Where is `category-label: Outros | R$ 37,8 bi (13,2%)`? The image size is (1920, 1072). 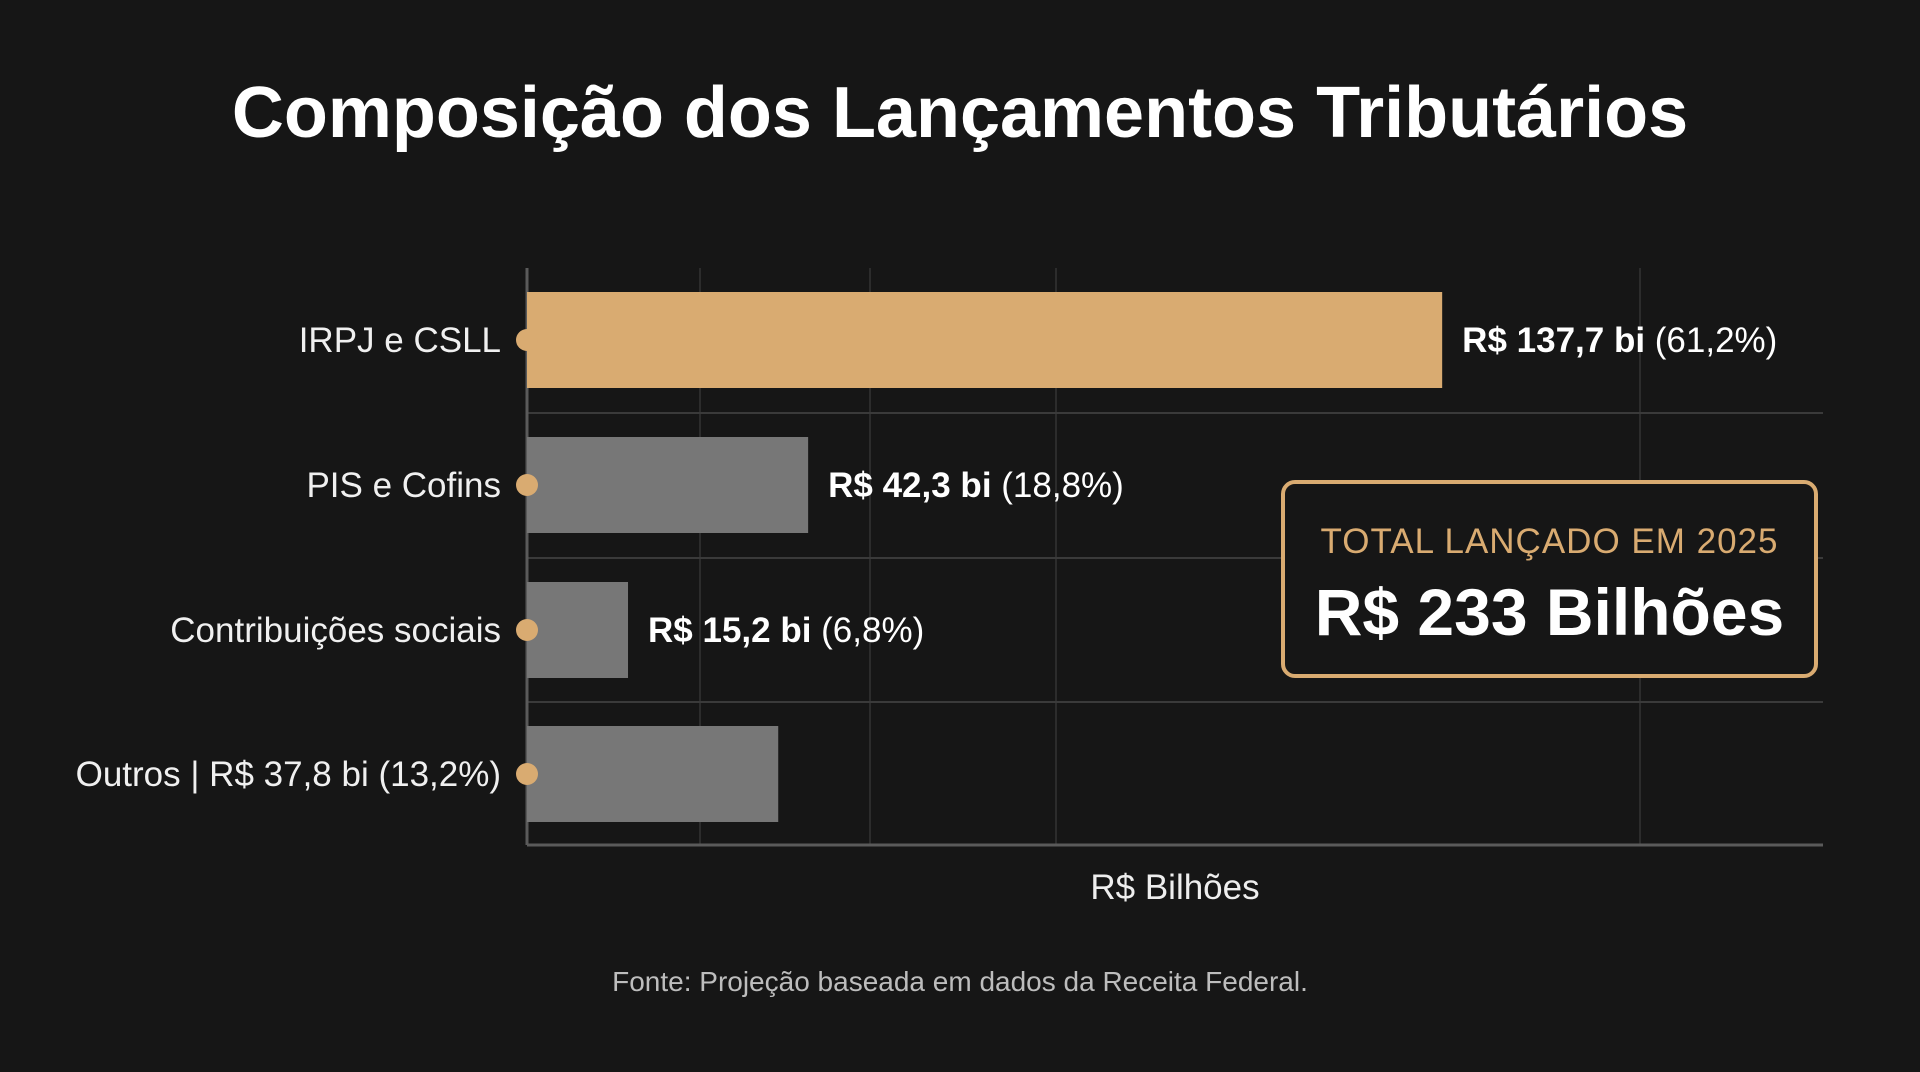 category-label: Outros | R$ 37,8 bi (13,2%) is located at coordinates (288, 774).